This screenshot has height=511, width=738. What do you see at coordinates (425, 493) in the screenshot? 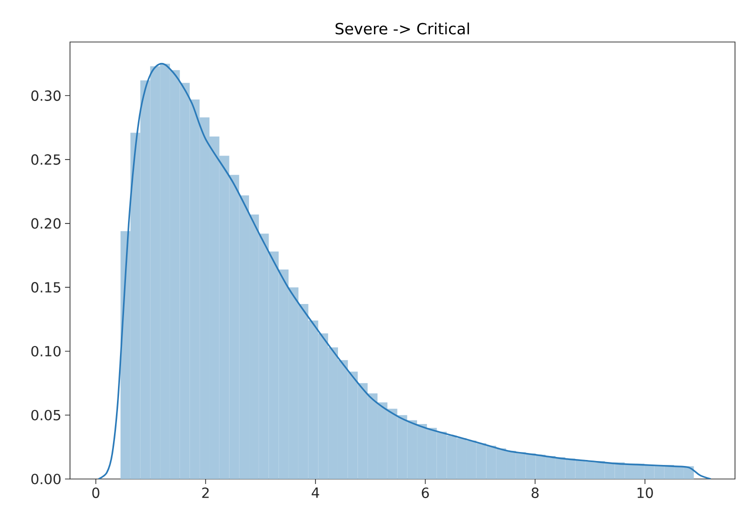
I see `x-tick-label: 6` at bounding box center [425, 493].